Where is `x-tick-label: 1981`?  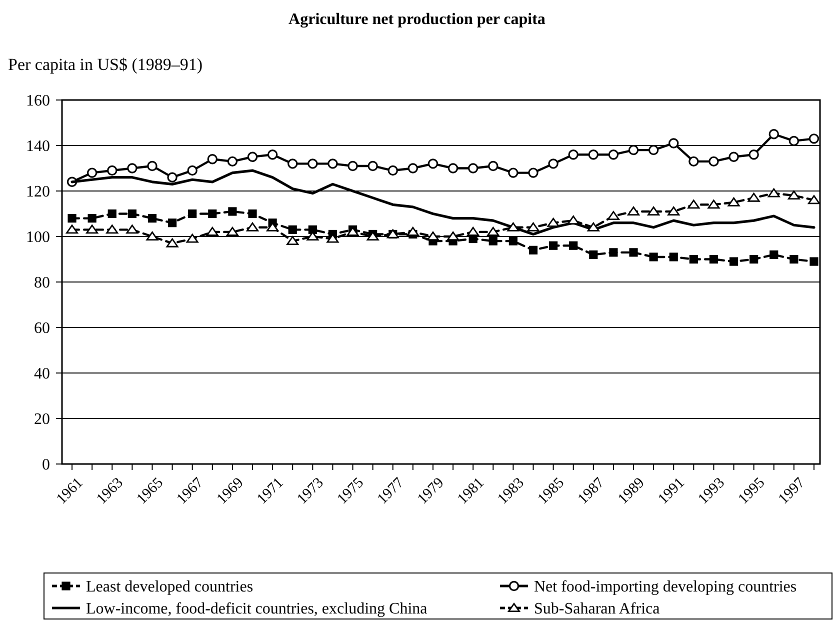
x-tick-label: 1981 is located at coordinates (471, 491).